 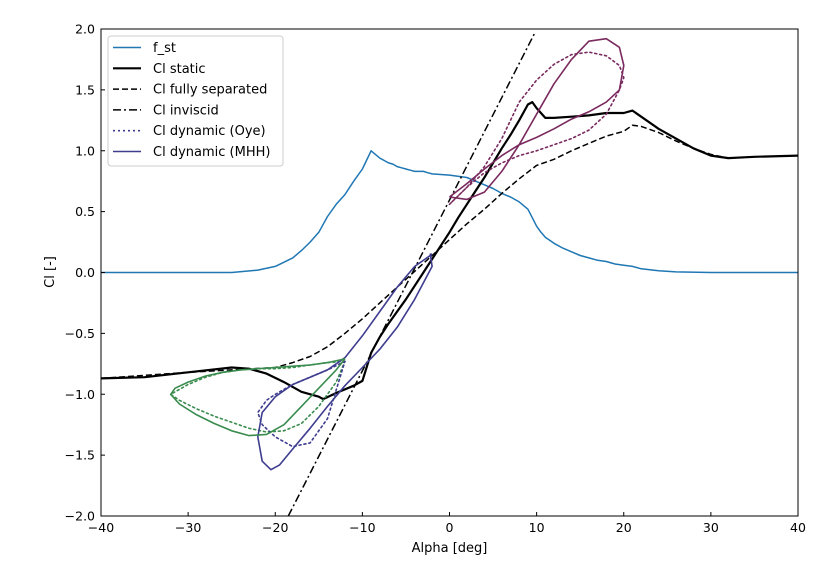 I want to click on y-axis-label: Cl [-], so click(x=50, y=272).